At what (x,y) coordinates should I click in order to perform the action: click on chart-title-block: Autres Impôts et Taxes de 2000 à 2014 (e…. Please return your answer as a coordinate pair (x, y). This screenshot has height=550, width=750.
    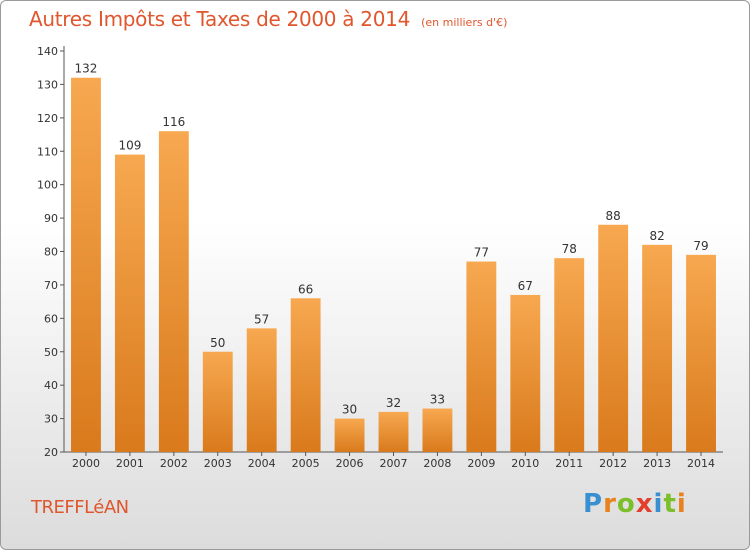
    Looking at the image, I should click on (268, 19).